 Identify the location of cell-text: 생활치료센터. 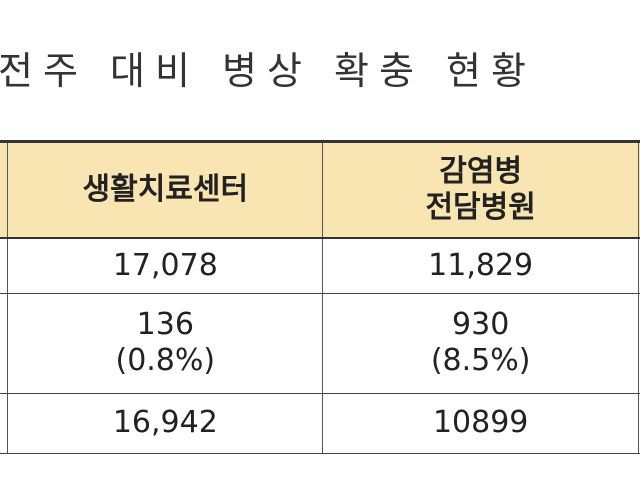
(165, 189).